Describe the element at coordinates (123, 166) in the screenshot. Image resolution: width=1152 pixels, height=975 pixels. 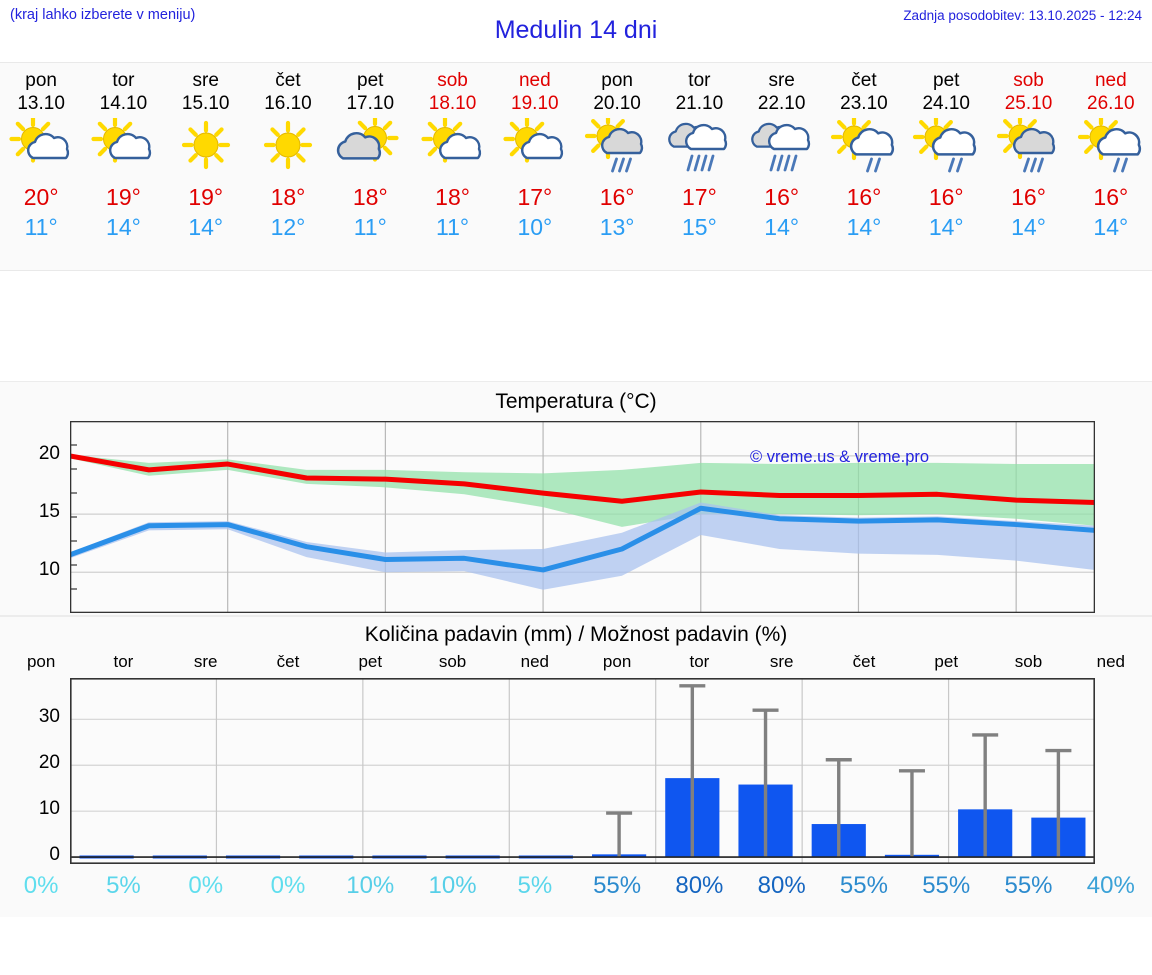
I see `forecast-day-column: tor 14.10 19° 14°` at that location.